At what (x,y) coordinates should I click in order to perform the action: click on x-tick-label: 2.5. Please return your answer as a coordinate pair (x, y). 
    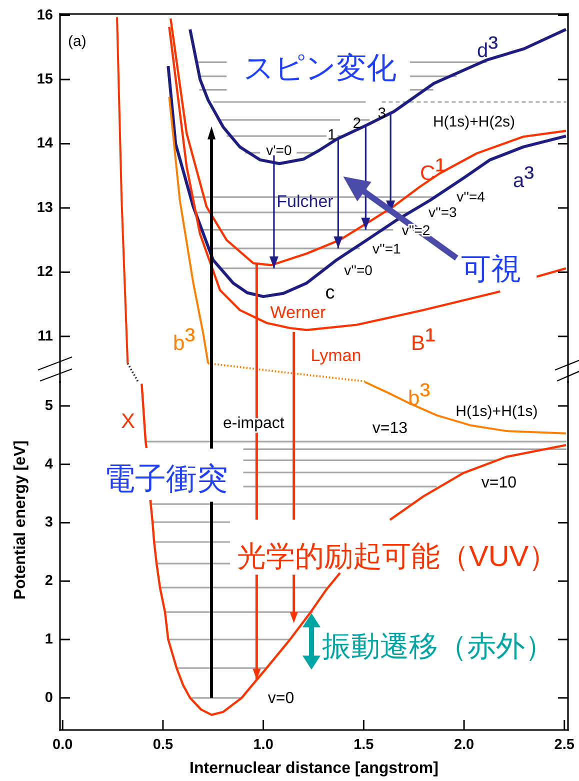
    Looking at the image, I should click on (564, 745).